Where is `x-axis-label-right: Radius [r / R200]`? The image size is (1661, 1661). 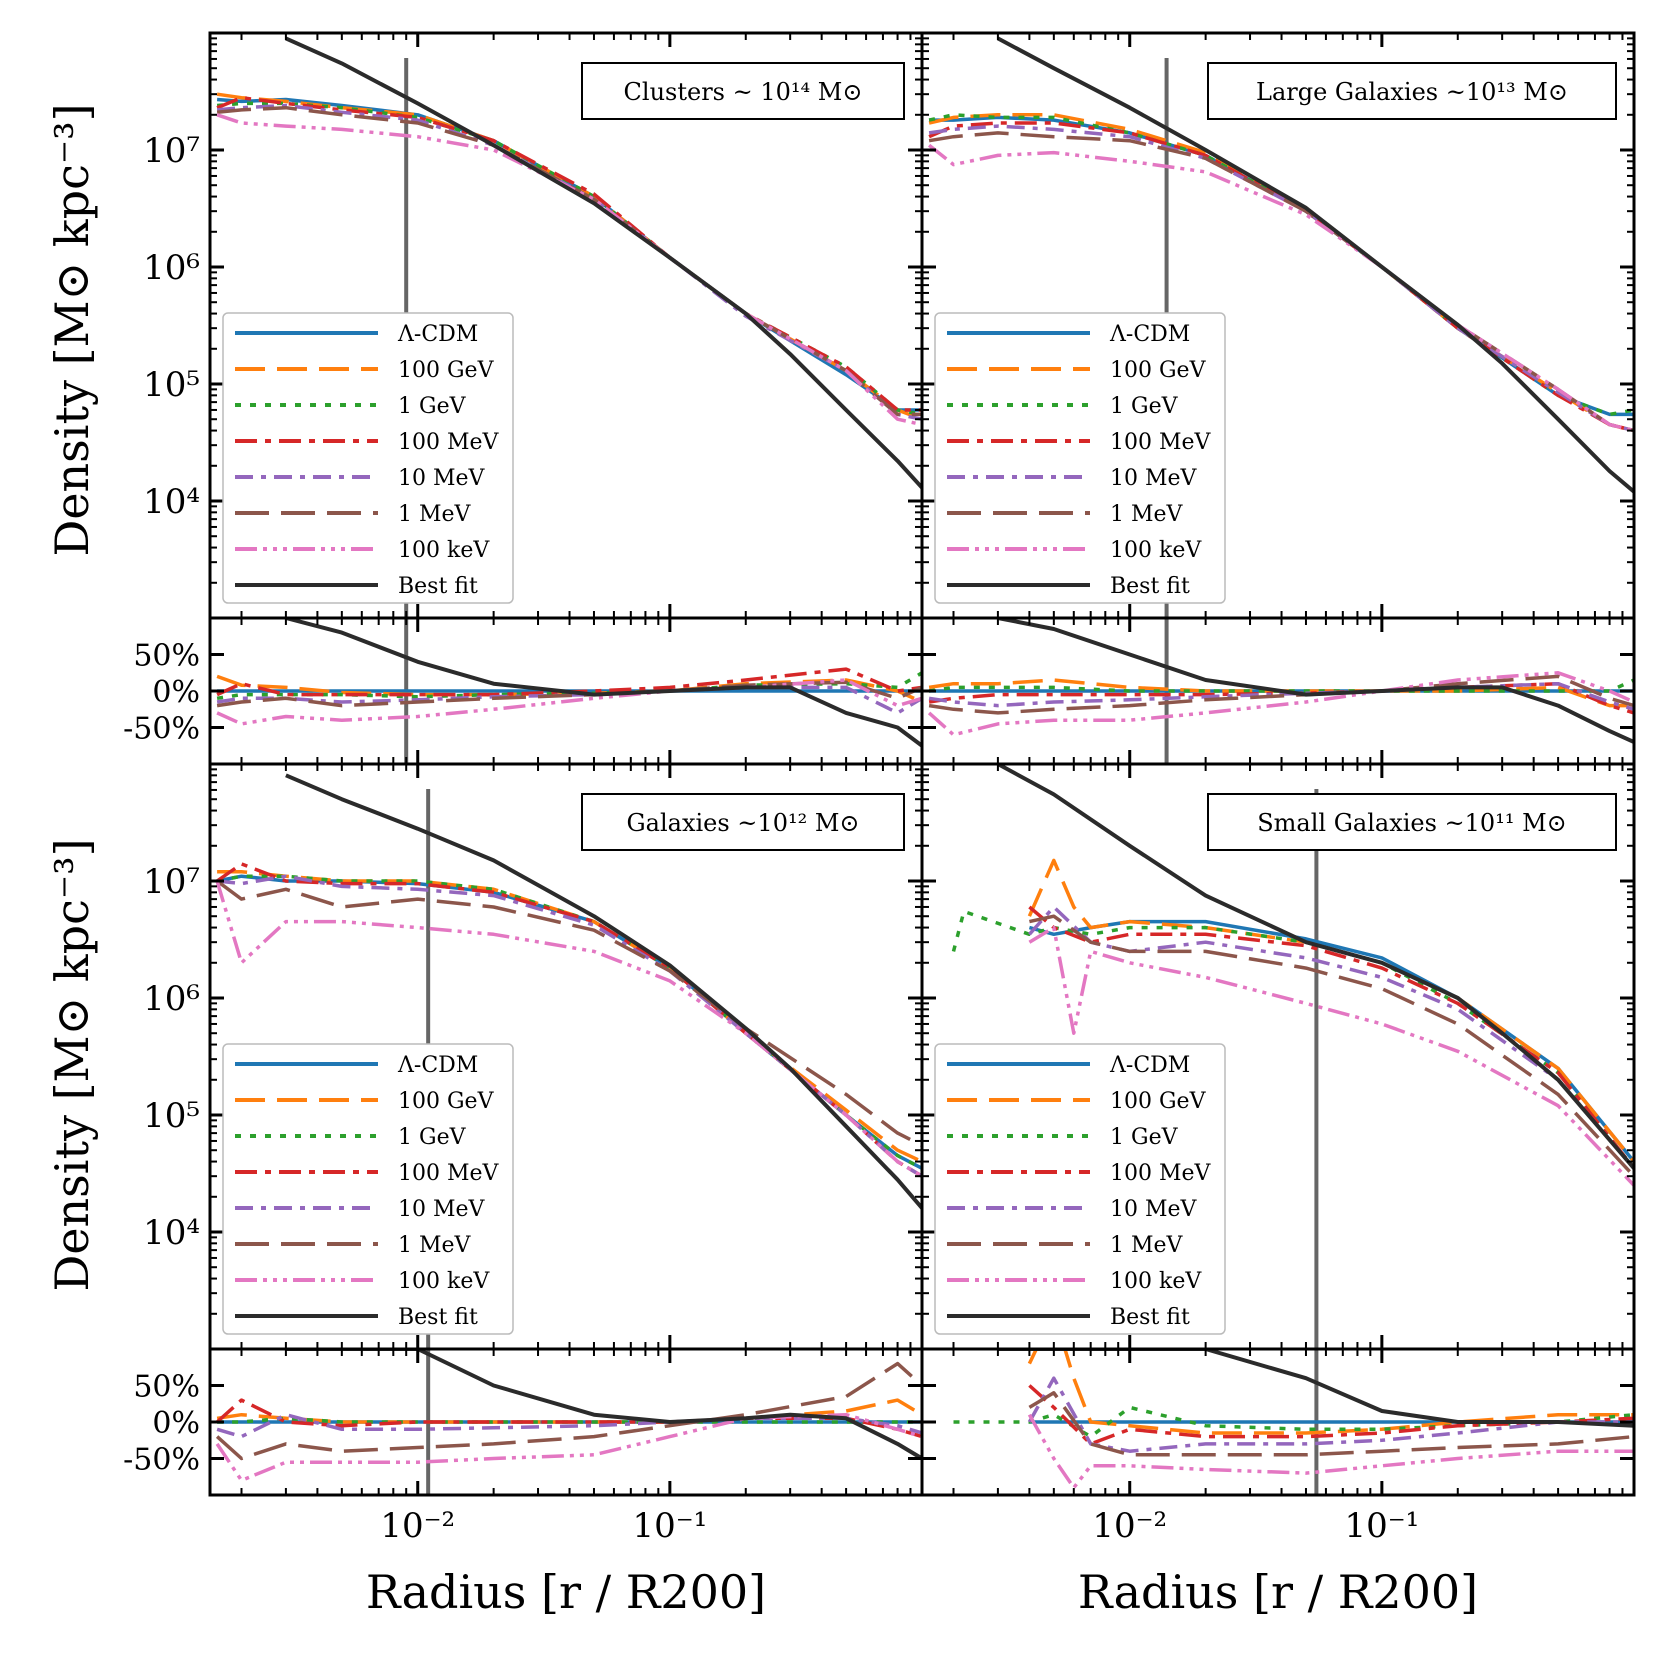
x-axis-label-right: Radius [r / R200] is located at coordinates (1278, 1592).